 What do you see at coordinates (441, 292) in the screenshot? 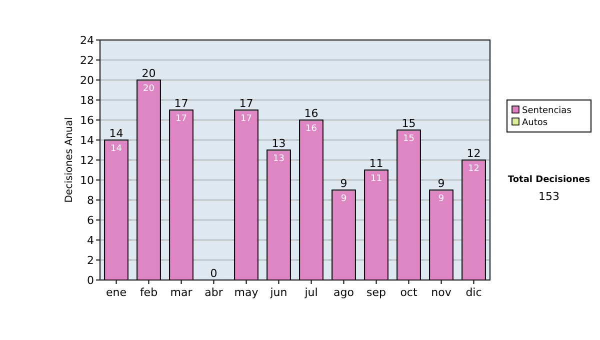
I see `x-tick-label: nov` at bounding box center [441, 292].